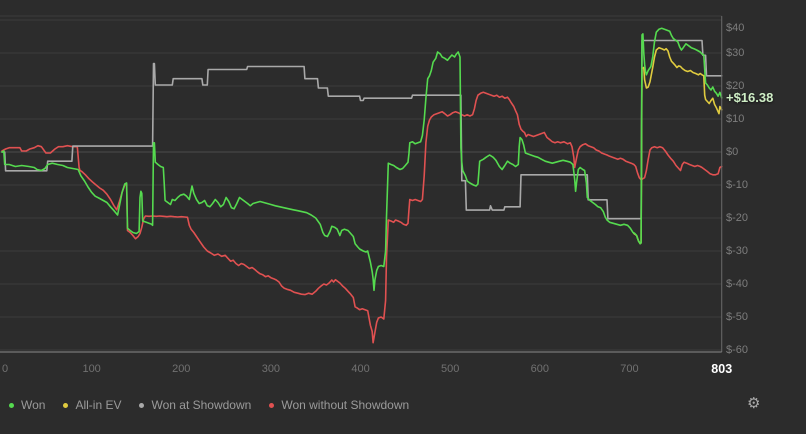 The height and width of the screenshot is (434, 806). I want to click on x-tick-label: 200, so click(181, 369).